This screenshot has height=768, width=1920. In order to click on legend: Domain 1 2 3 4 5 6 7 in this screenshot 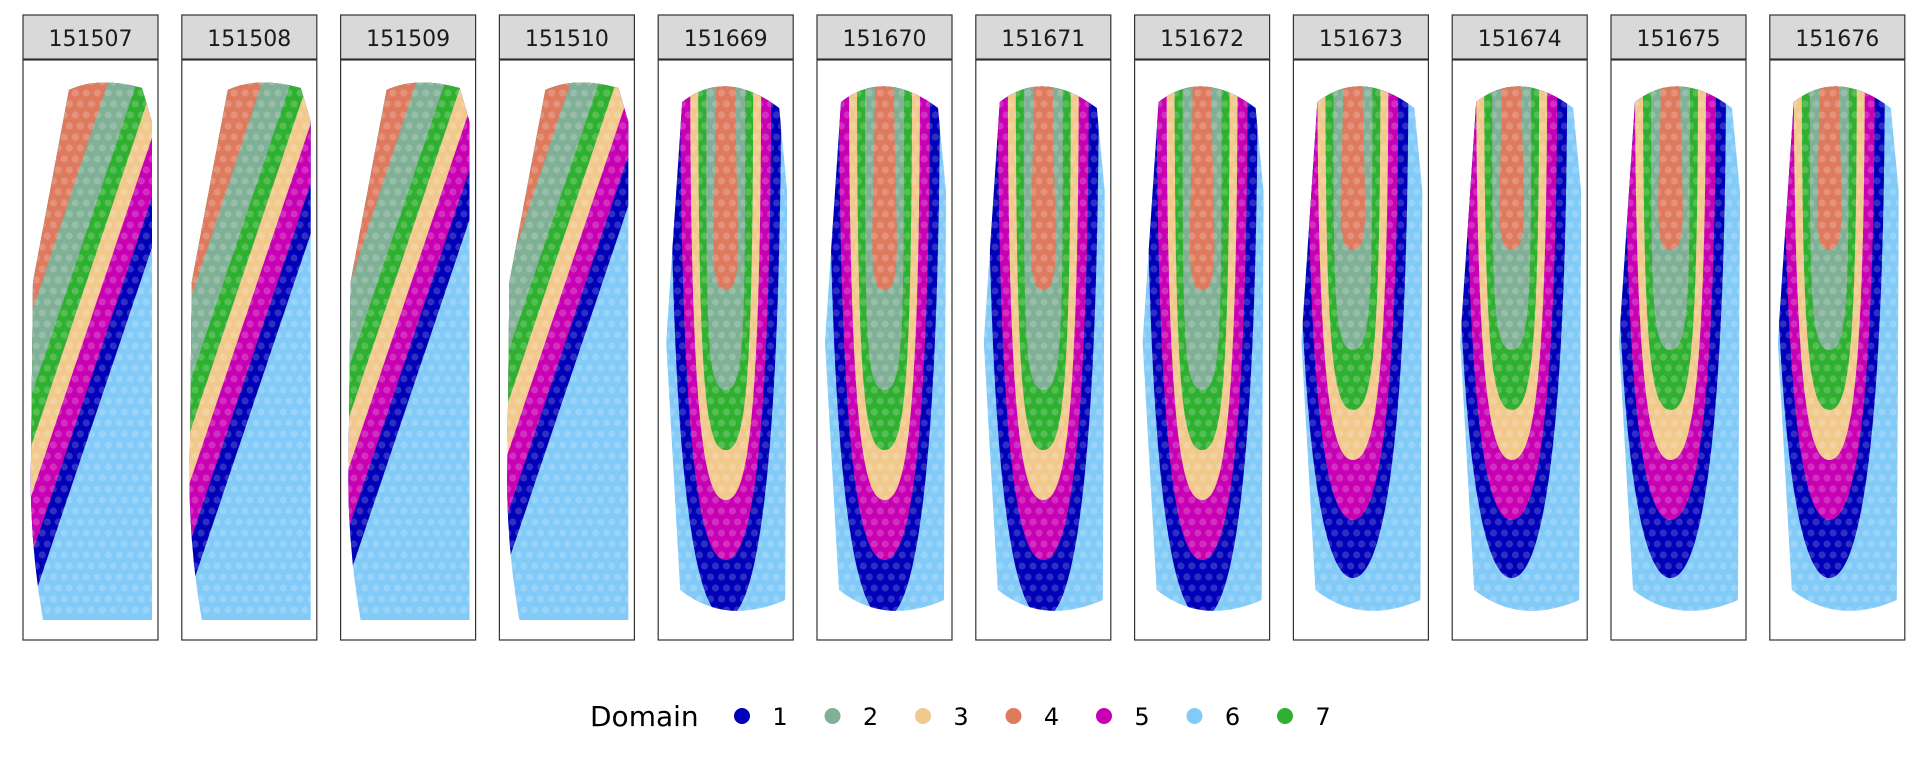, I will do `click(960, 716)`.